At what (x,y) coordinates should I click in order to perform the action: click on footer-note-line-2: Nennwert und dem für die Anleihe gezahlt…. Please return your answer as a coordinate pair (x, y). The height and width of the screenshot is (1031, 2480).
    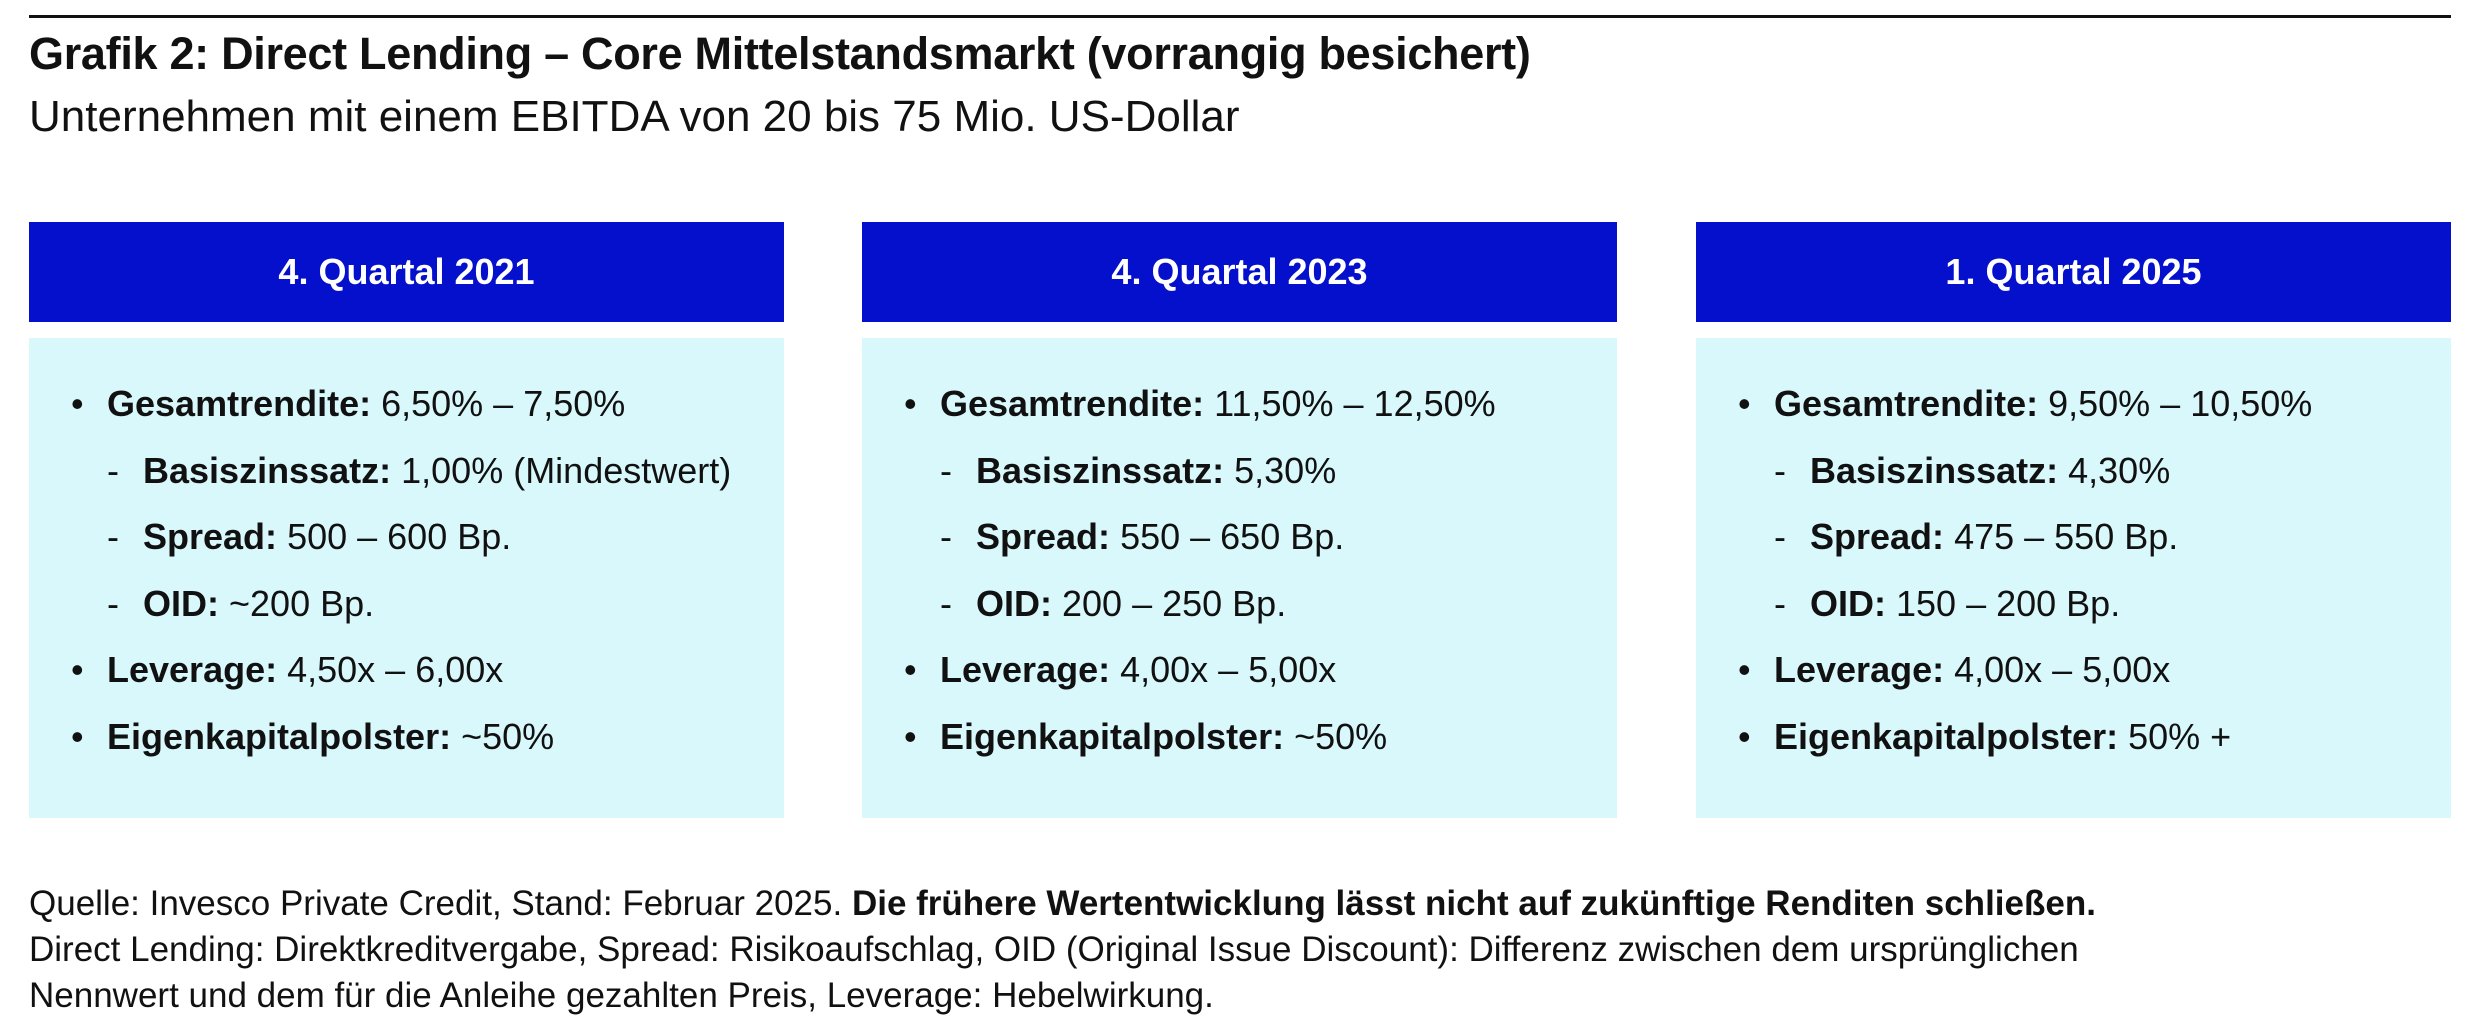
    Looking at the image, I should click on (621, 995).